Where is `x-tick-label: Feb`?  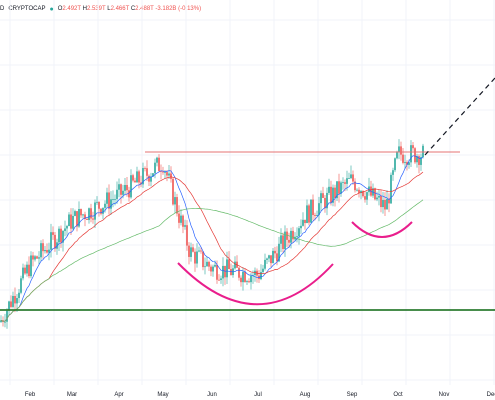 x-tick-label: Feb is located at coordinates (30, 395).